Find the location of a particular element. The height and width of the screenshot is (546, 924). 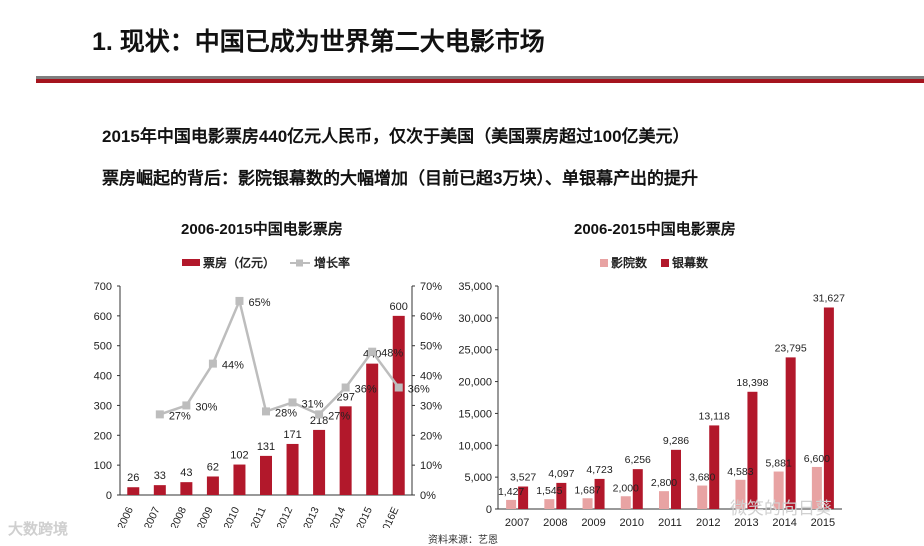

chart1-legend-growth: 增长率 is located at coordinates (319, 262).